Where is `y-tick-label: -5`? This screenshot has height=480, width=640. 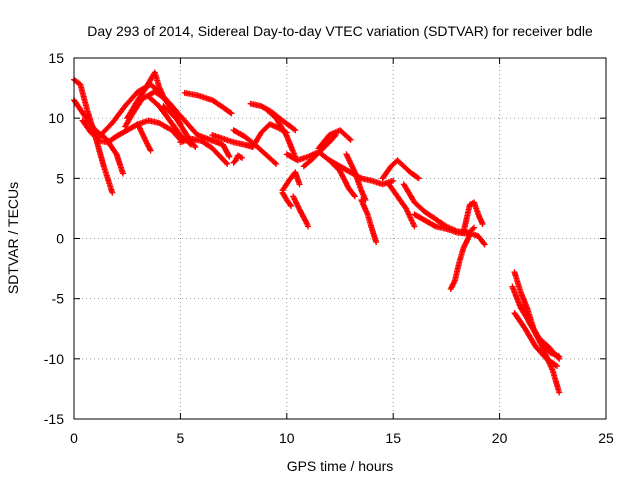
y-tick-label: -5 is located at coordinates (58, 299).